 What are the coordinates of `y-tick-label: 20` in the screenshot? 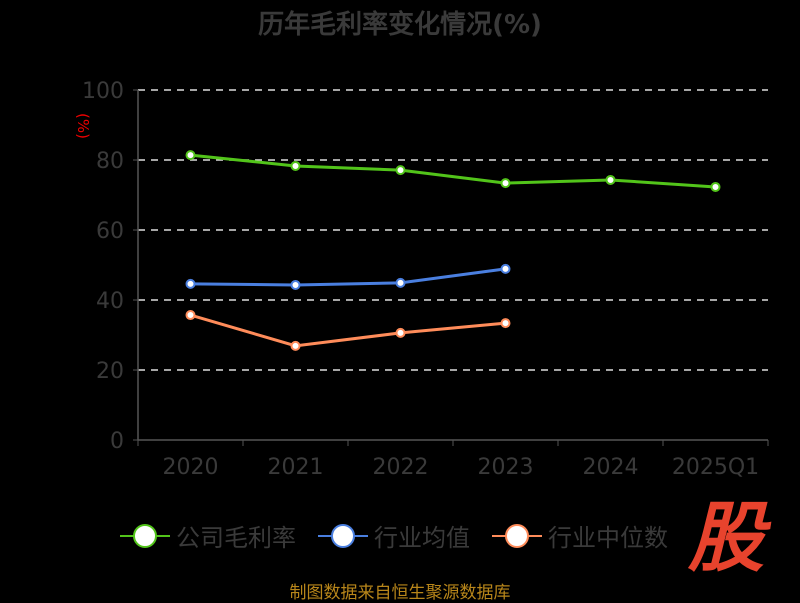 It's located at (110, 371).